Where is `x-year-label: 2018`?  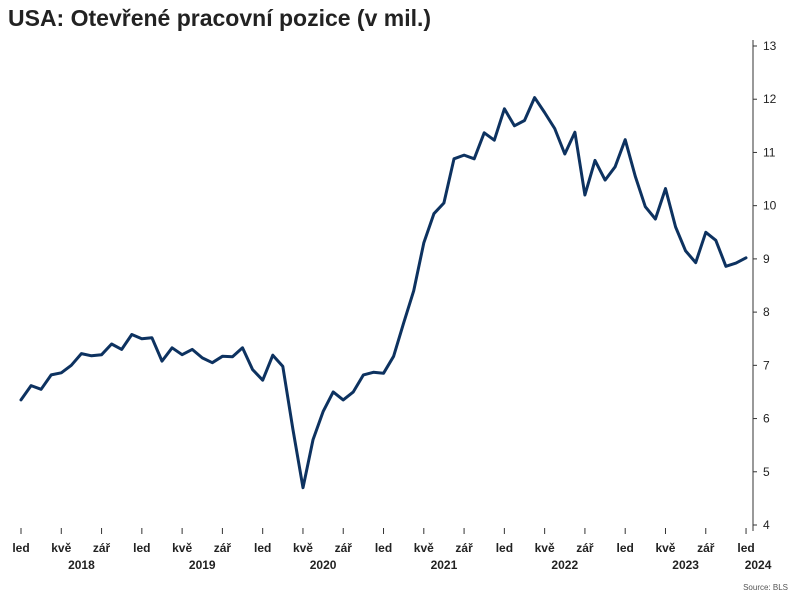 x-year-label: 2018 is located at coordinates (81, 565).